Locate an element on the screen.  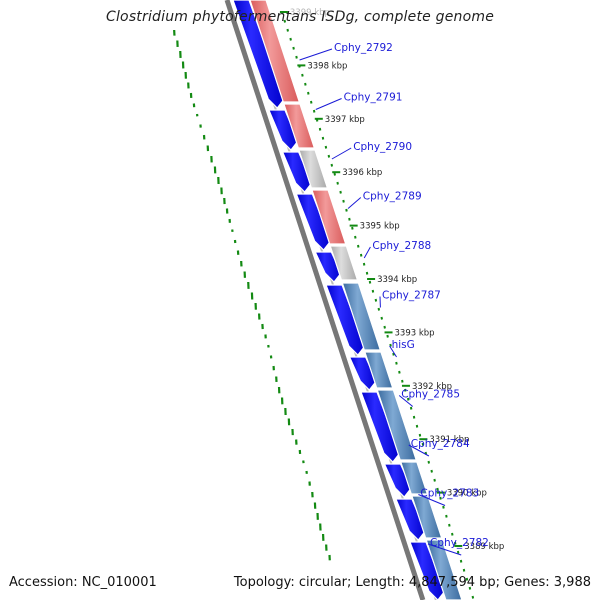
kbp-tick-label: 3393 kbp is located at coordinates (415, 333).